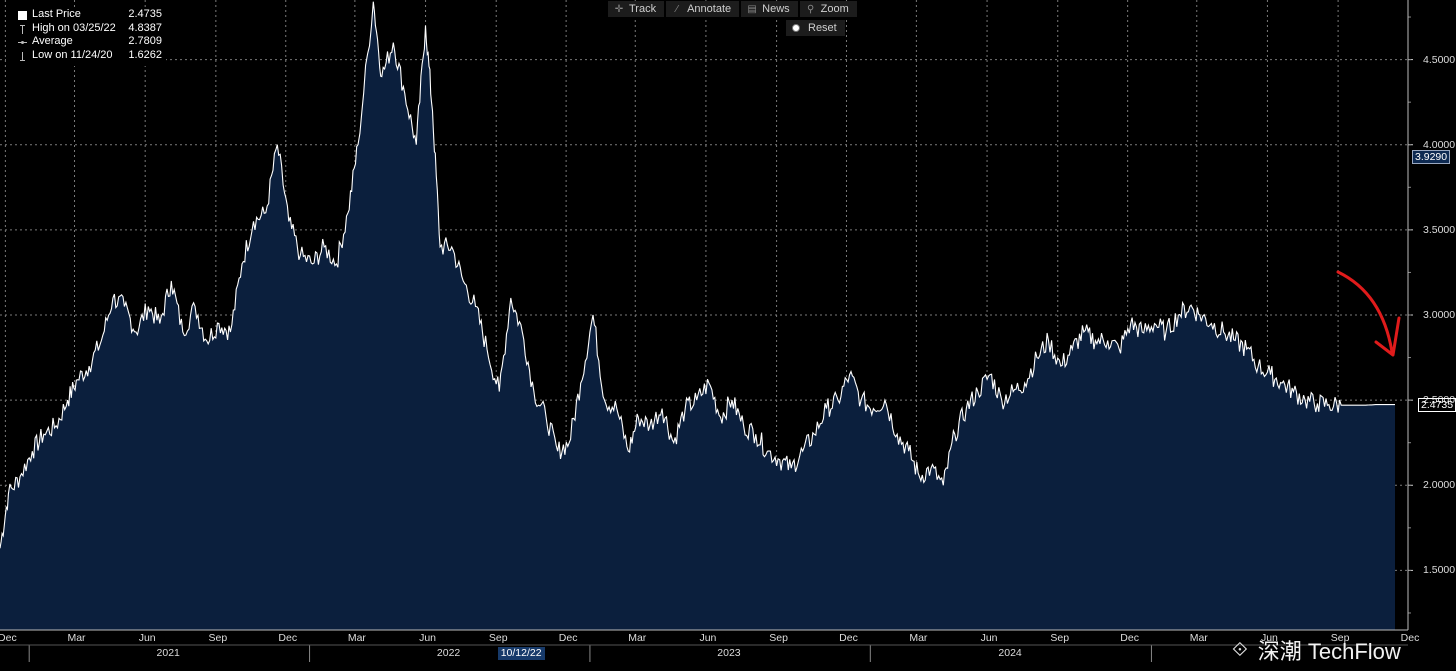  Describe the element at coordinates (74, 27) in the screenshot. I see `legend-label: High on 03/25/22` at that location.